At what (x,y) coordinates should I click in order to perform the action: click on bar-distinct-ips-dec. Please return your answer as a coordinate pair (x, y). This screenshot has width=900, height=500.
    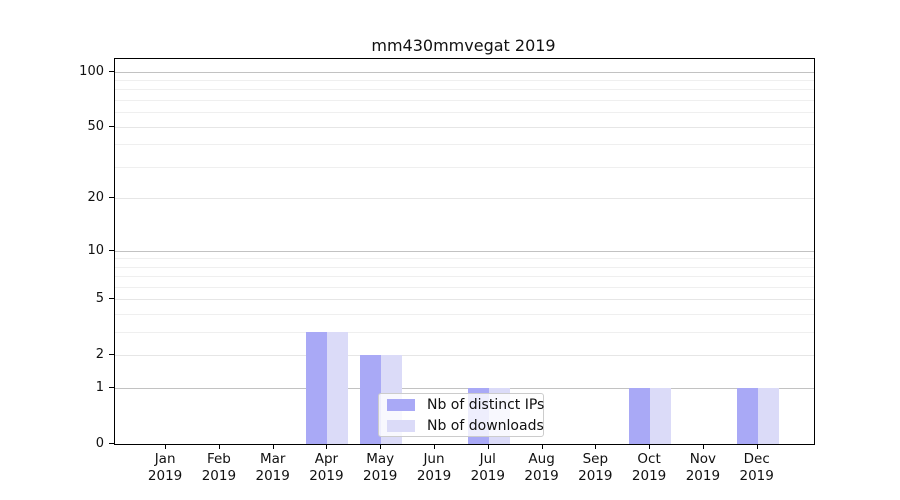
    Looking at the image, I should click on (747, 416).